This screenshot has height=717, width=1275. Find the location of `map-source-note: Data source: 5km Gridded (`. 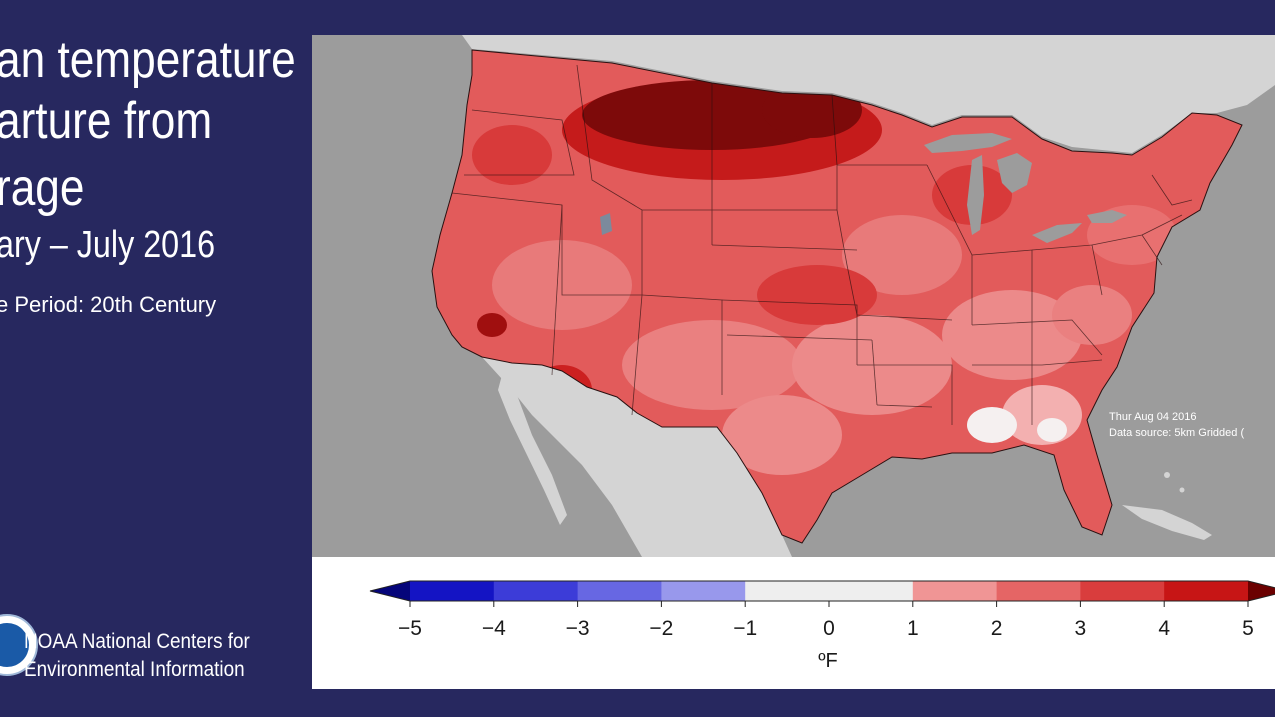

map-source-note: Data source: 5km Gridded ( is located at coordinates (1177, 433).